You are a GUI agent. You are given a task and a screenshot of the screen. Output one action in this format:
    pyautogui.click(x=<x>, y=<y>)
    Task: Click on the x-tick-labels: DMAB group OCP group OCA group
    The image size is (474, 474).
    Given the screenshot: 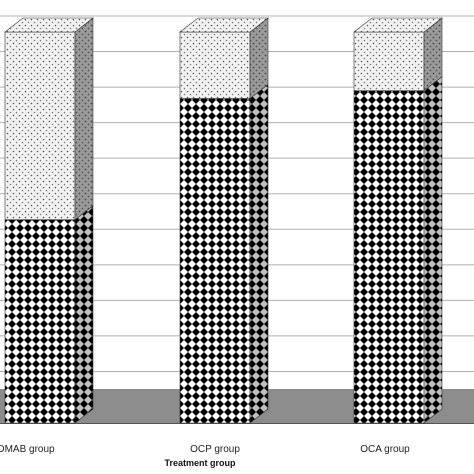 What is the action you would take?
    pyautogui.click(x=205, y=449)
    